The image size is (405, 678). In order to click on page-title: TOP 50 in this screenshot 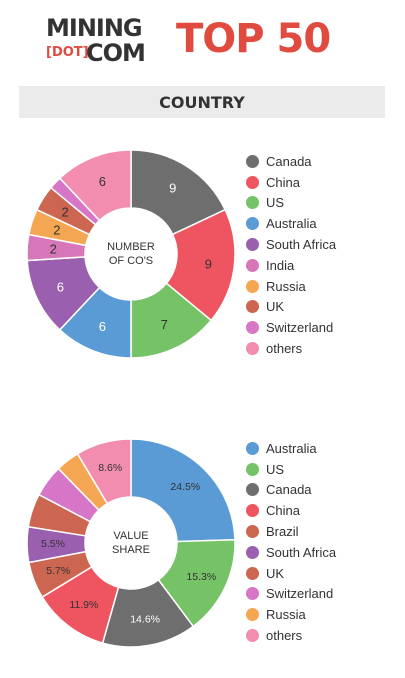, I will do `click(253, 39)`.